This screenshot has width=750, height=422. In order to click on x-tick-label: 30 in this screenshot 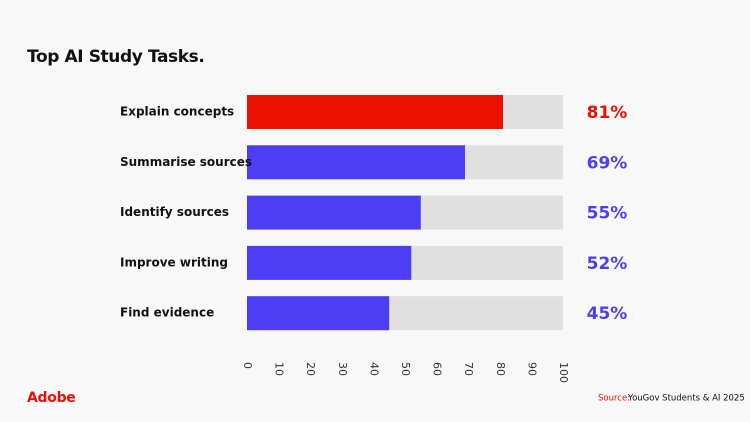, I will do `click(342, 369)`.